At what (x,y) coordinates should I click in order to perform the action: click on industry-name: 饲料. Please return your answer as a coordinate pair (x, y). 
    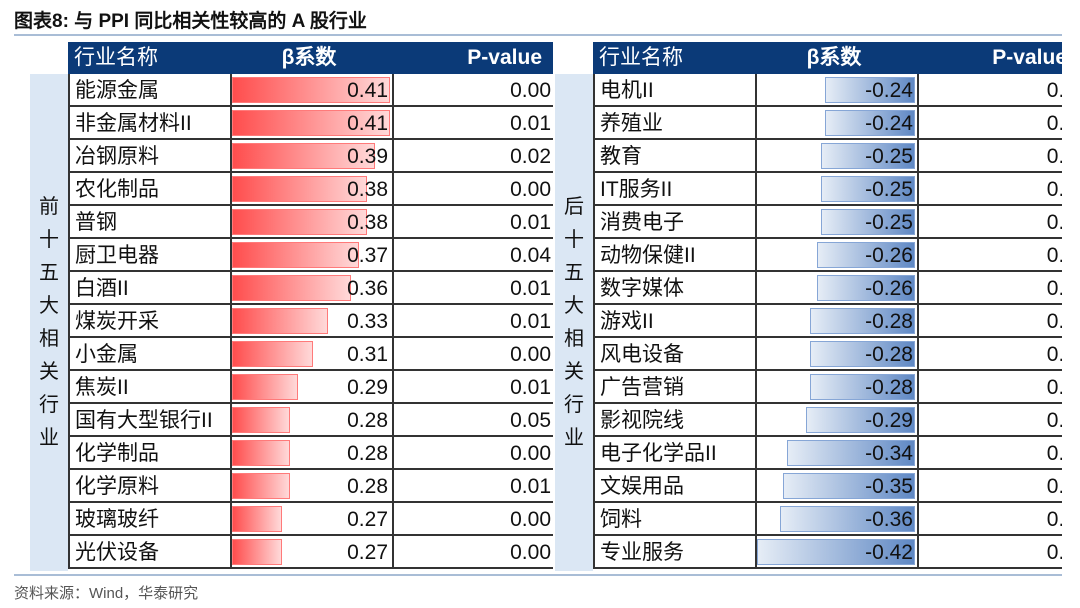
    Looking at the image, I should click on (675, 519).